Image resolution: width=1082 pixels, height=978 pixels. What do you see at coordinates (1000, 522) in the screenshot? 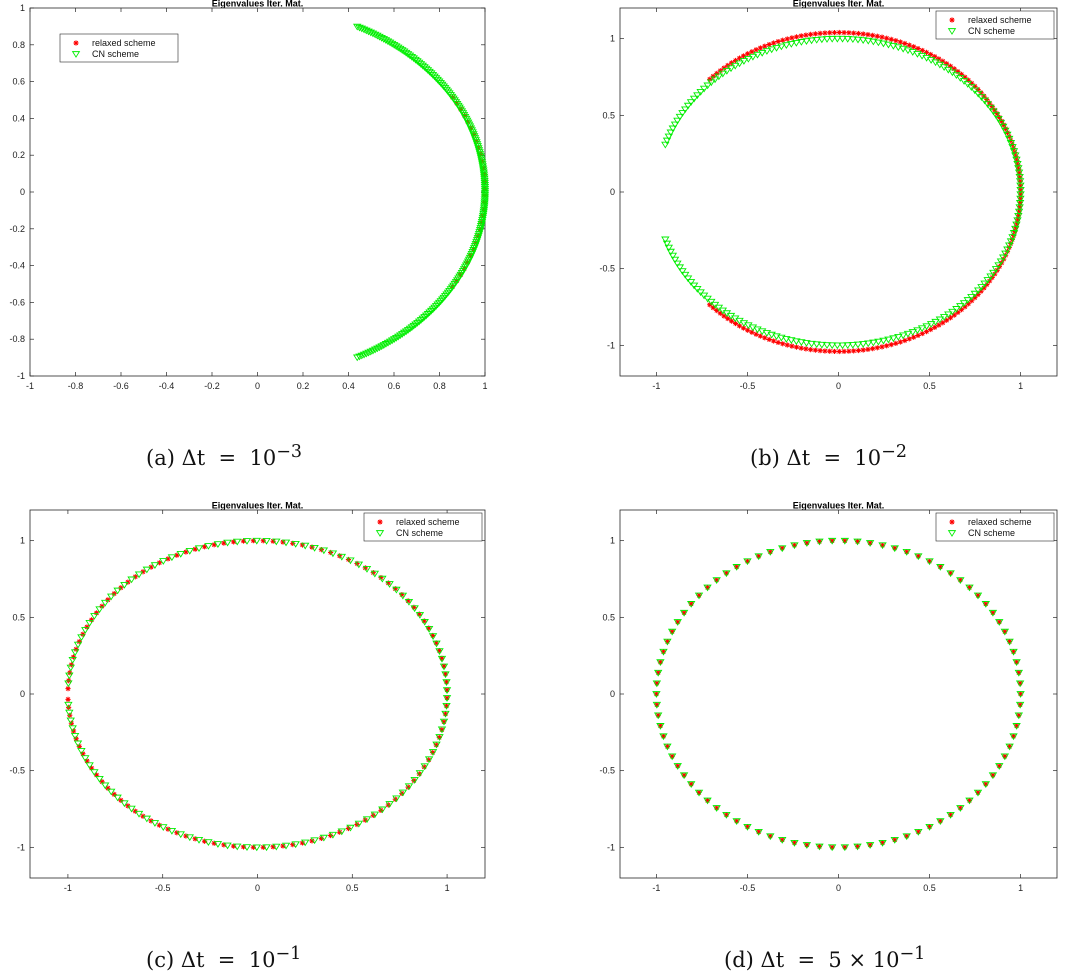
I see `legend-label: relaxed scheme` at bounding box center [1000, 522].